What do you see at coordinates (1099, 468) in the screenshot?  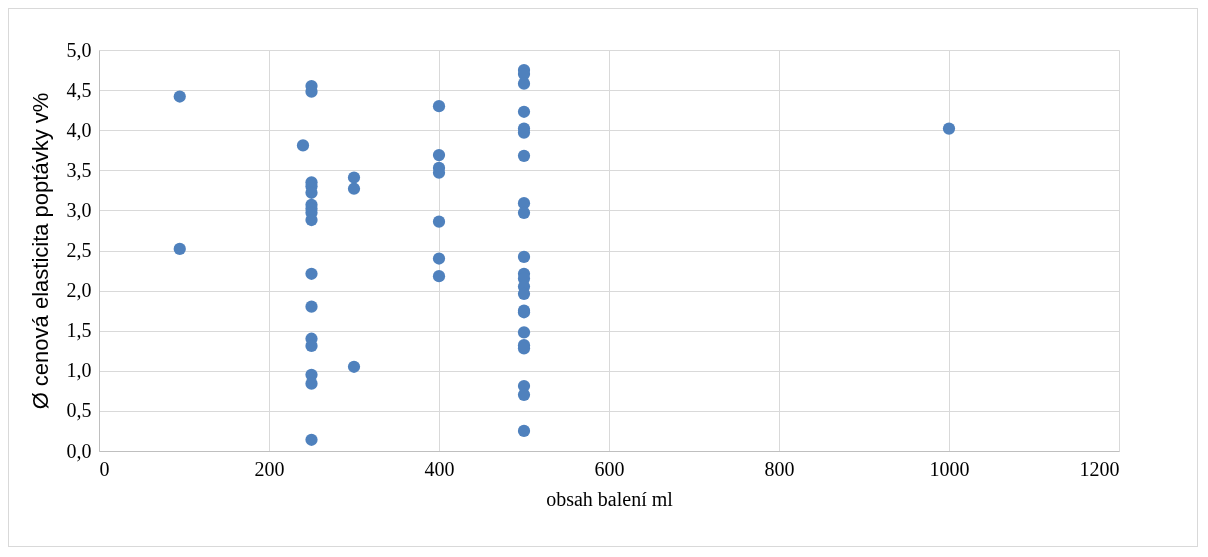 I see `x-tick-label: 1200` at bounding box center [1099, 468].